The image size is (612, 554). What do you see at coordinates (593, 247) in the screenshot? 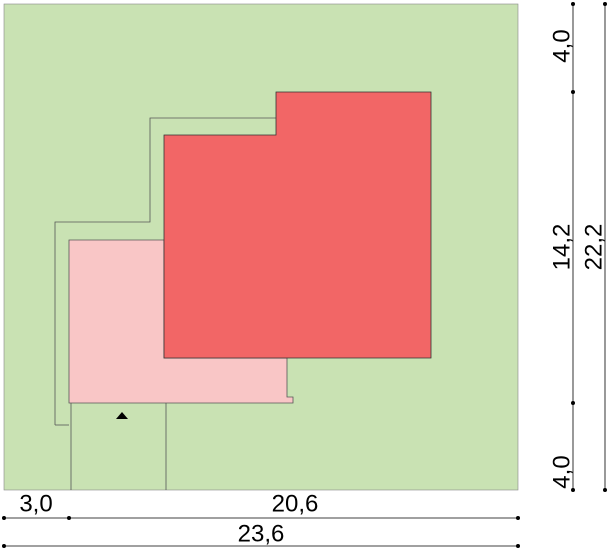
I see `dimension-label: 22,2` at bounding box center [593, 247].